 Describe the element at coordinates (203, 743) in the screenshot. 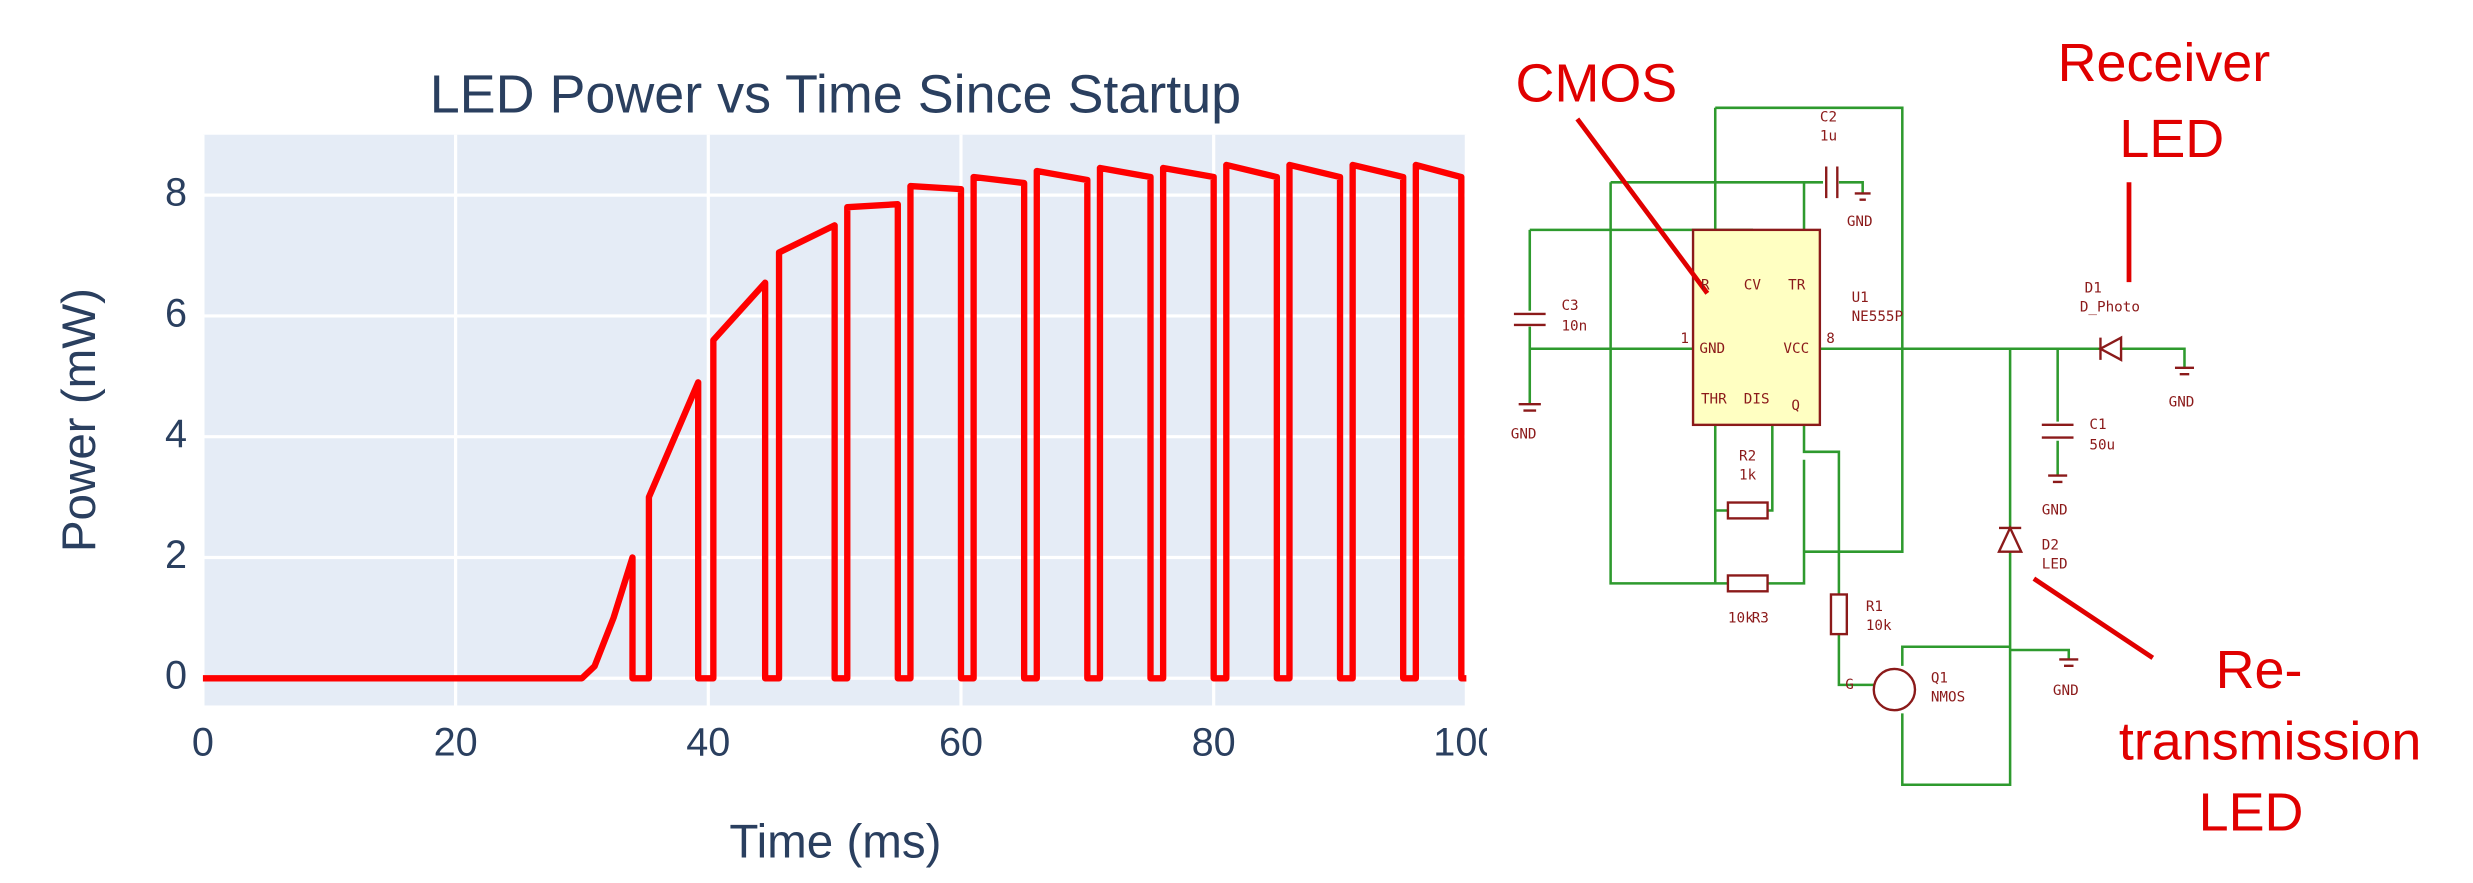

I see `x-tick-label: 0` at that location.